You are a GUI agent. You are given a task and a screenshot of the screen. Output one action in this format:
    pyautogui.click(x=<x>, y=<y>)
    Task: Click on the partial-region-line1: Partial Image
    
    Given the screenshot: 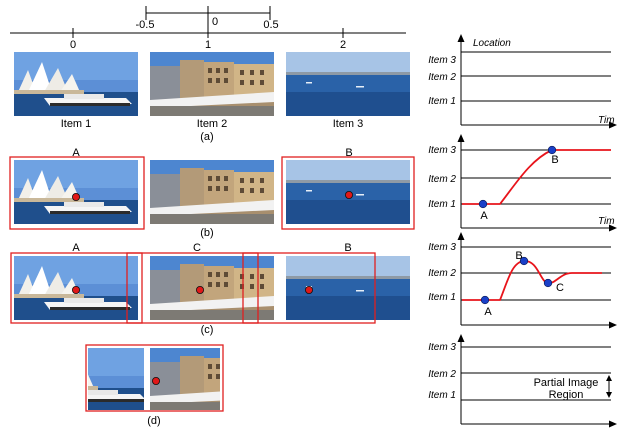 What is the action you would take?
    pyautogui.click(x=566, y=383)
    